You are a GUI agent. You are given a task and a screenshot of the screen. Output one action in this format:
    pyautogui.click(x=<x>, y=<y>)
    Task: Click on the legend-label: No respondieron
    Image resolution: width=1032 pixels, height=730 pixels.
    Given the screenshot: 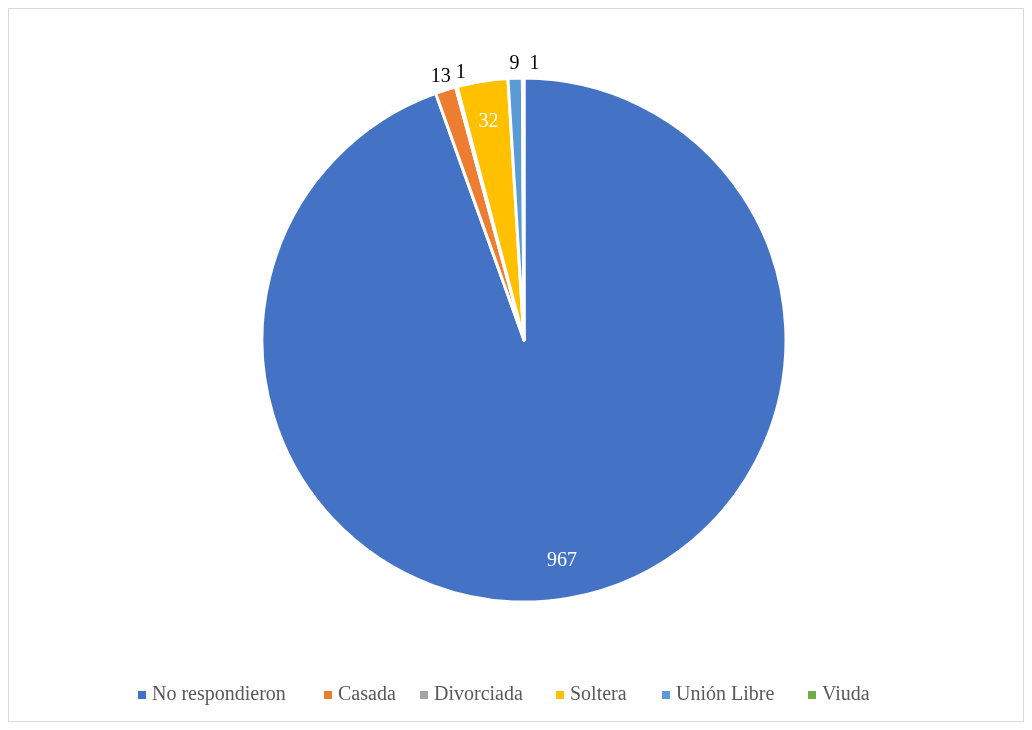 What is the action you would take?
    pyautogui.click(x=219, y=693)
    